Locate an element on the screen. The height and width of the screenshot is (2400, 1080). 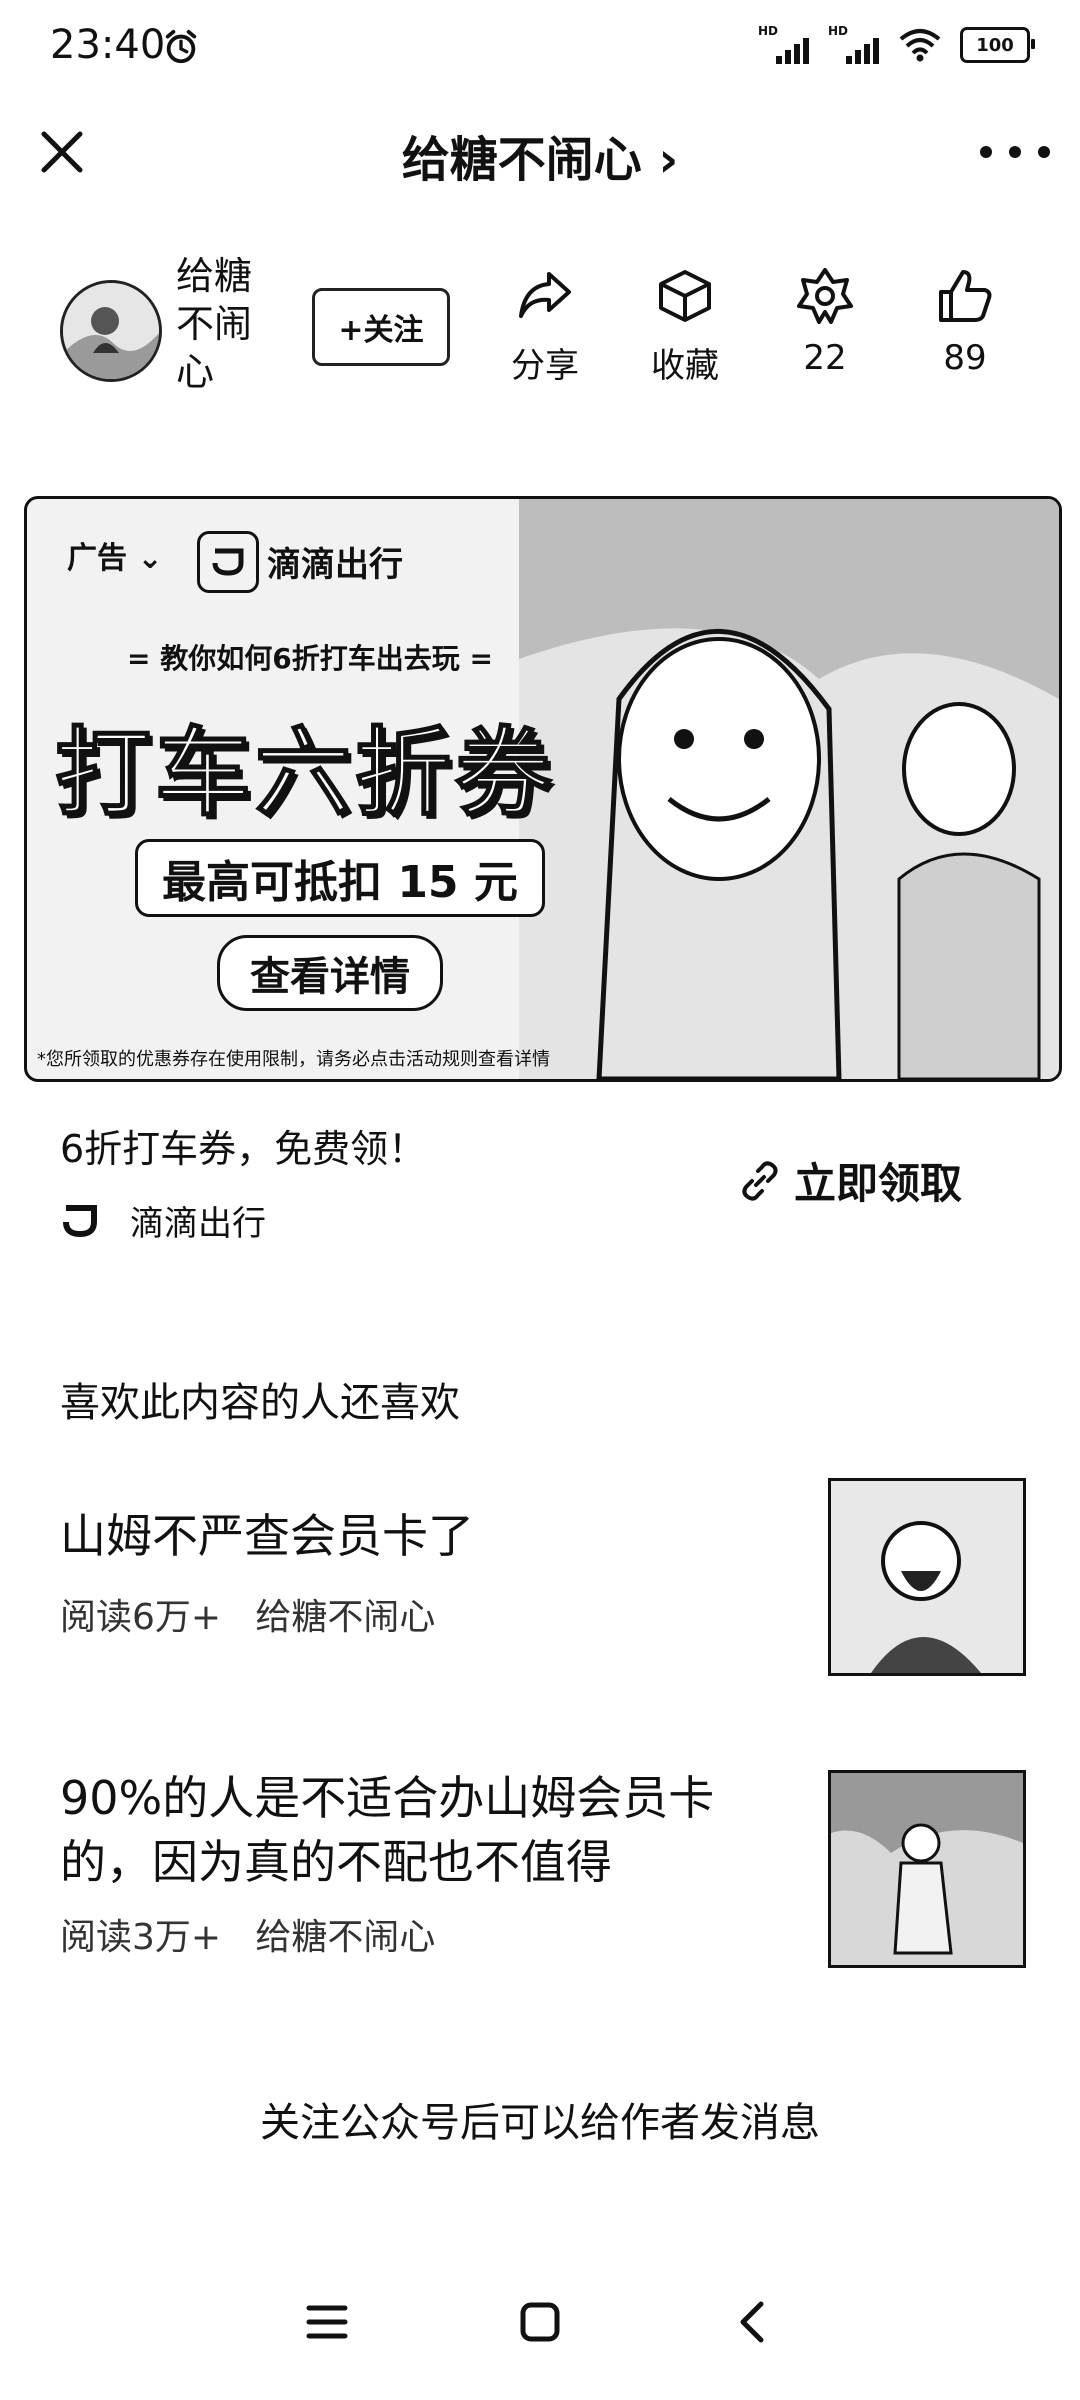
ad-discount: 最高可抵扣 15 元 is located at coordinates (340, 878).